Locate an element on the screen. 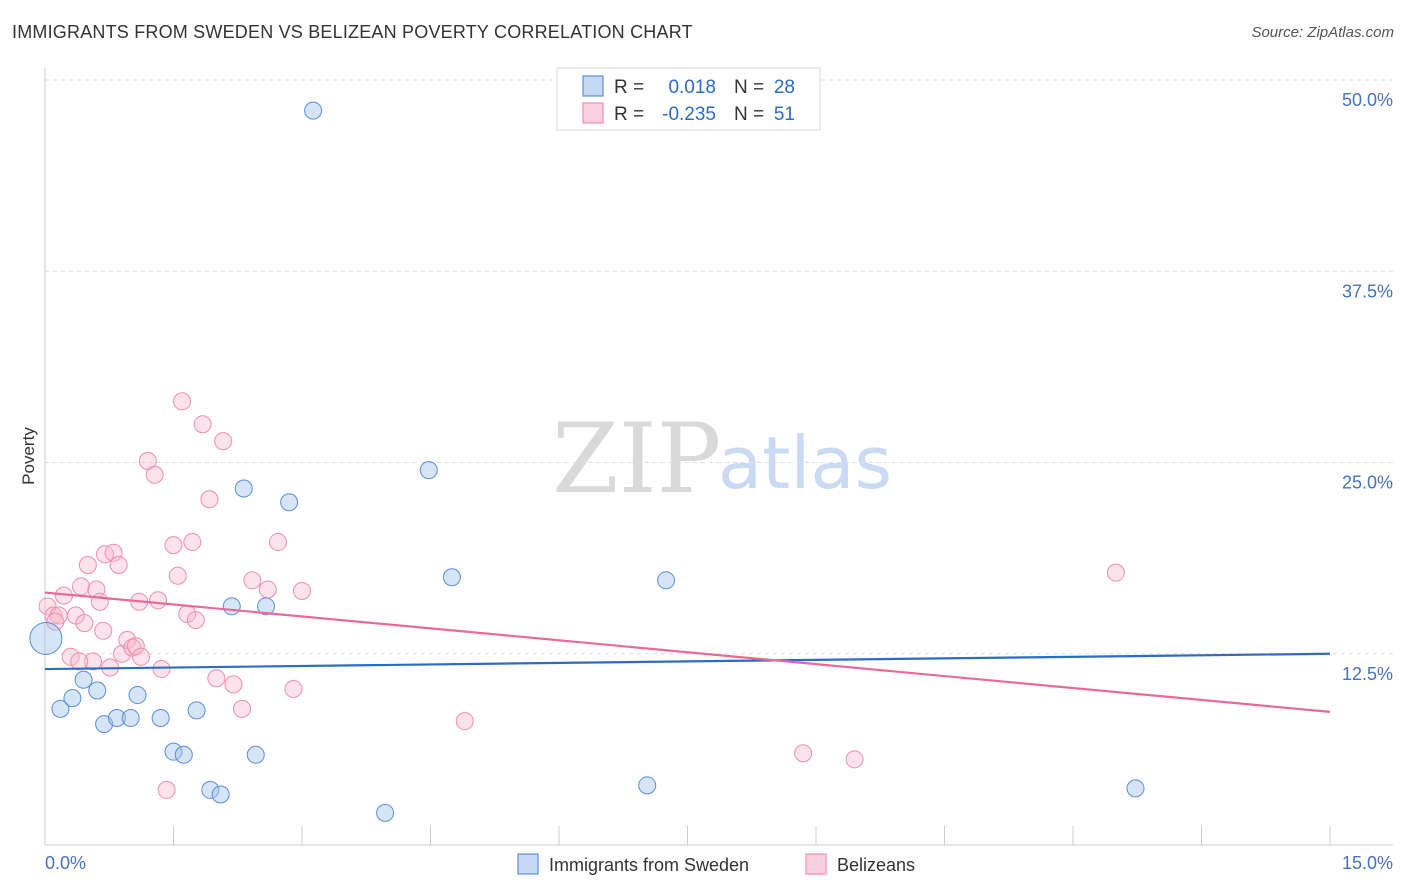  x-tick-label-max: 15.0% is located at coordinates (1367, 863).